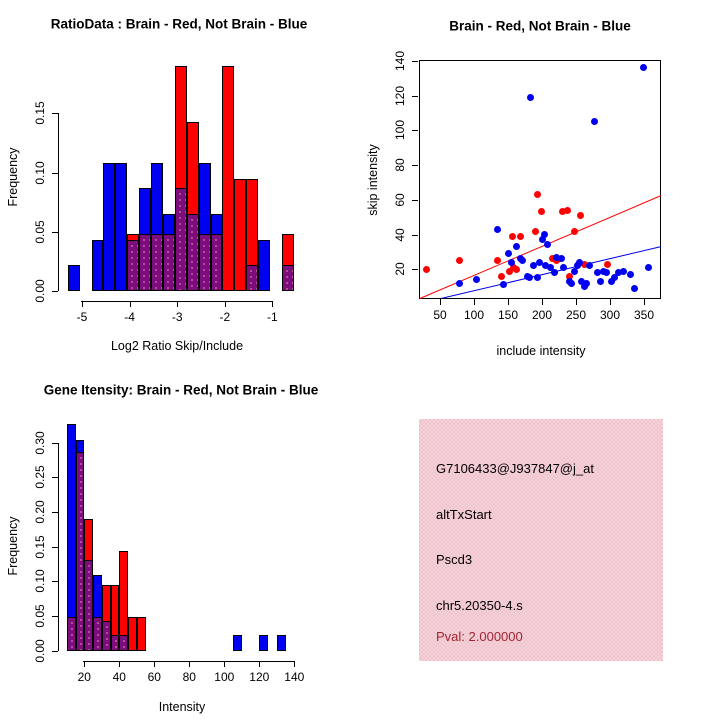 This screenshot has height=720, width=720. Describe the element at coordinates (479, 605) in the screenshot. I see `info-location: chr5.20350-4.s` at that location.